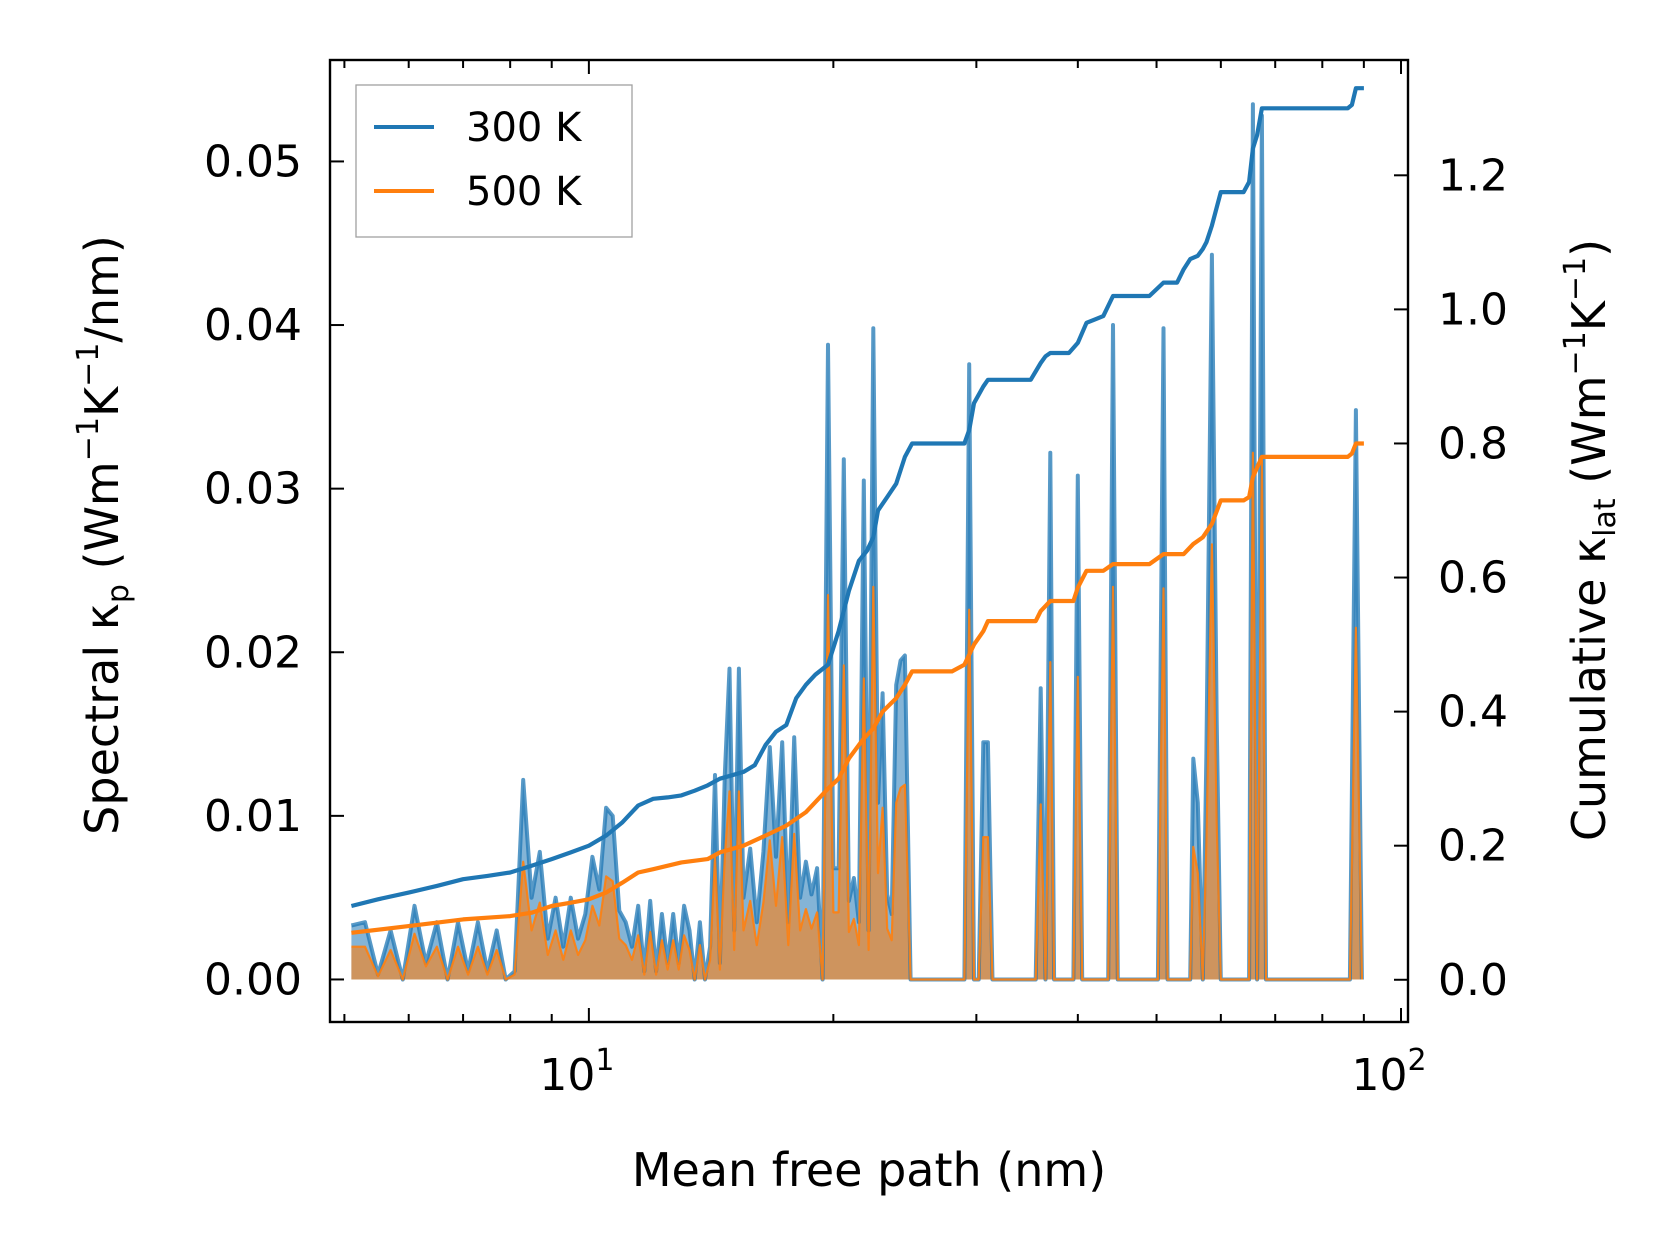 The height and width of the screenshot is (1258, 1679). Describe the element at coordinates (103, 535) in the screenshot. I see `y-axis-left-title: Spectral κp (Wm−1K−1/nm)` at that location.